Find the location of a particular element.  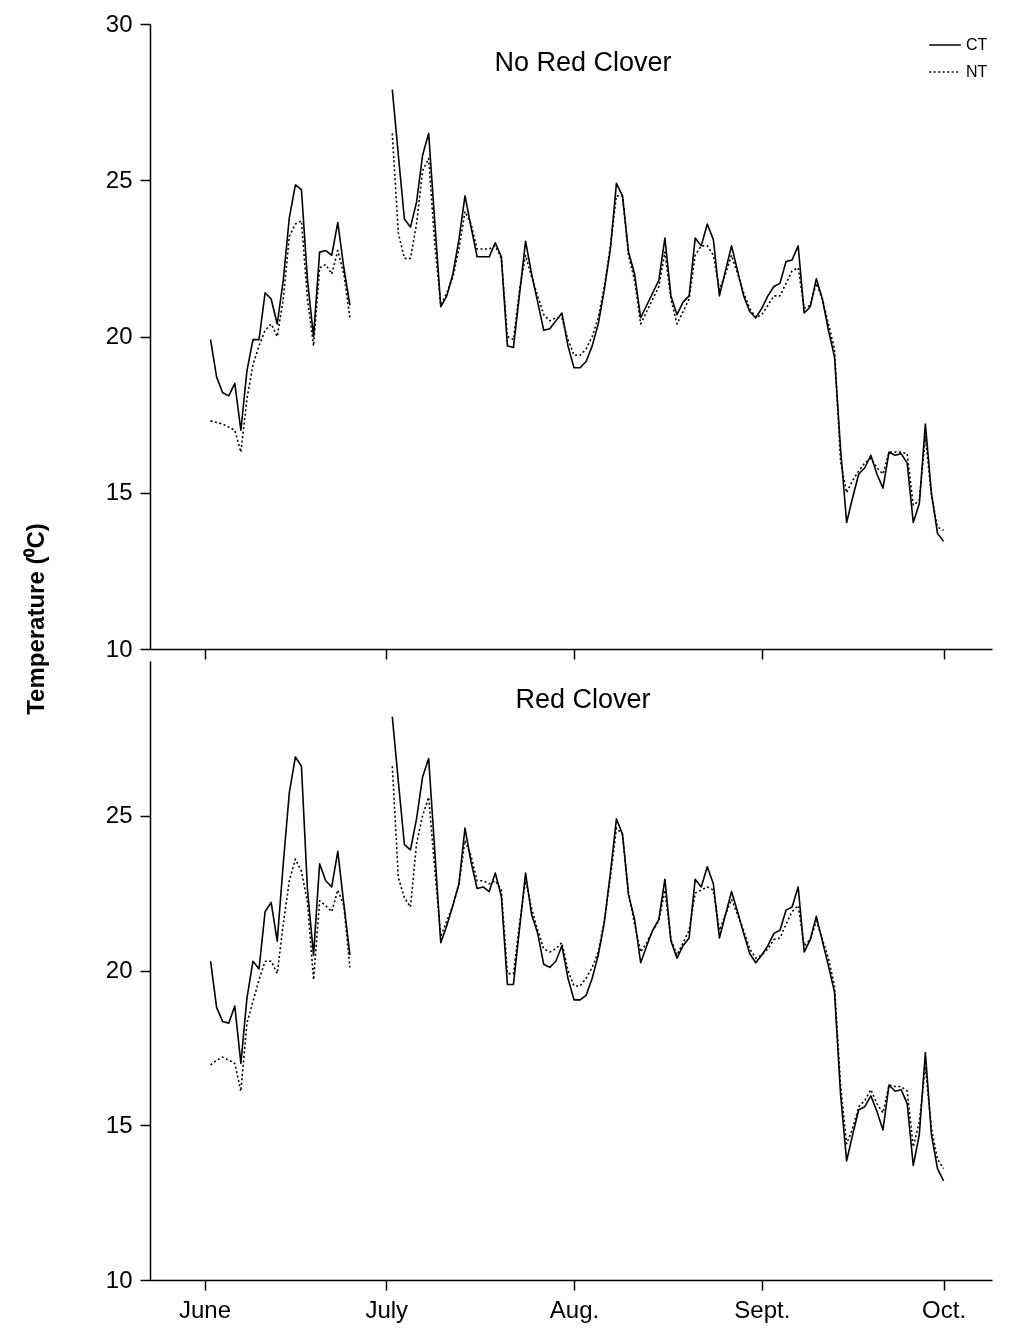

legend-label: CT is located at coordinates (977, 44).